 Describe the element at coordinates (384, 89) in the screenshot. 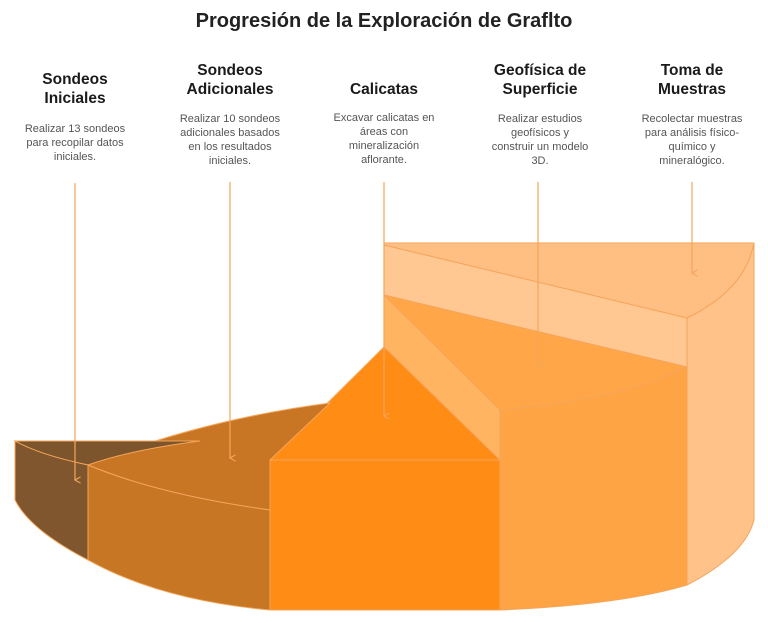

I see `step-title: Calicatas` at that location.